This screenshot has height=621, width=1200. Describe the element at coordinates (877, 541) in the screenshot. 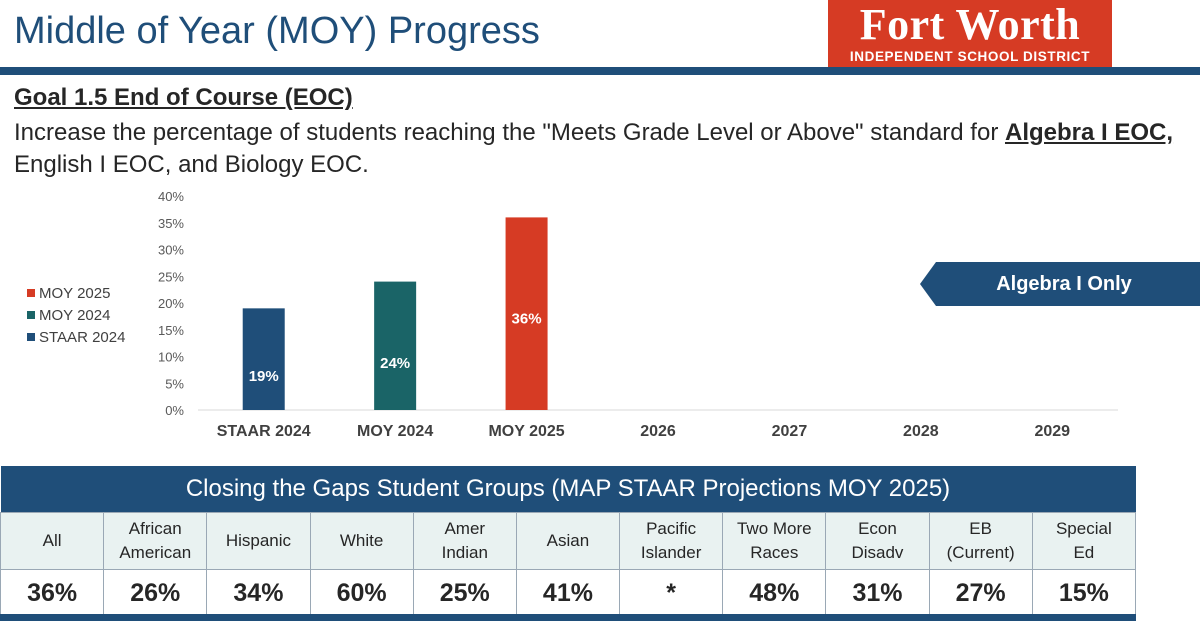

I see `gap-group-label: Econ Disadv` at that location.